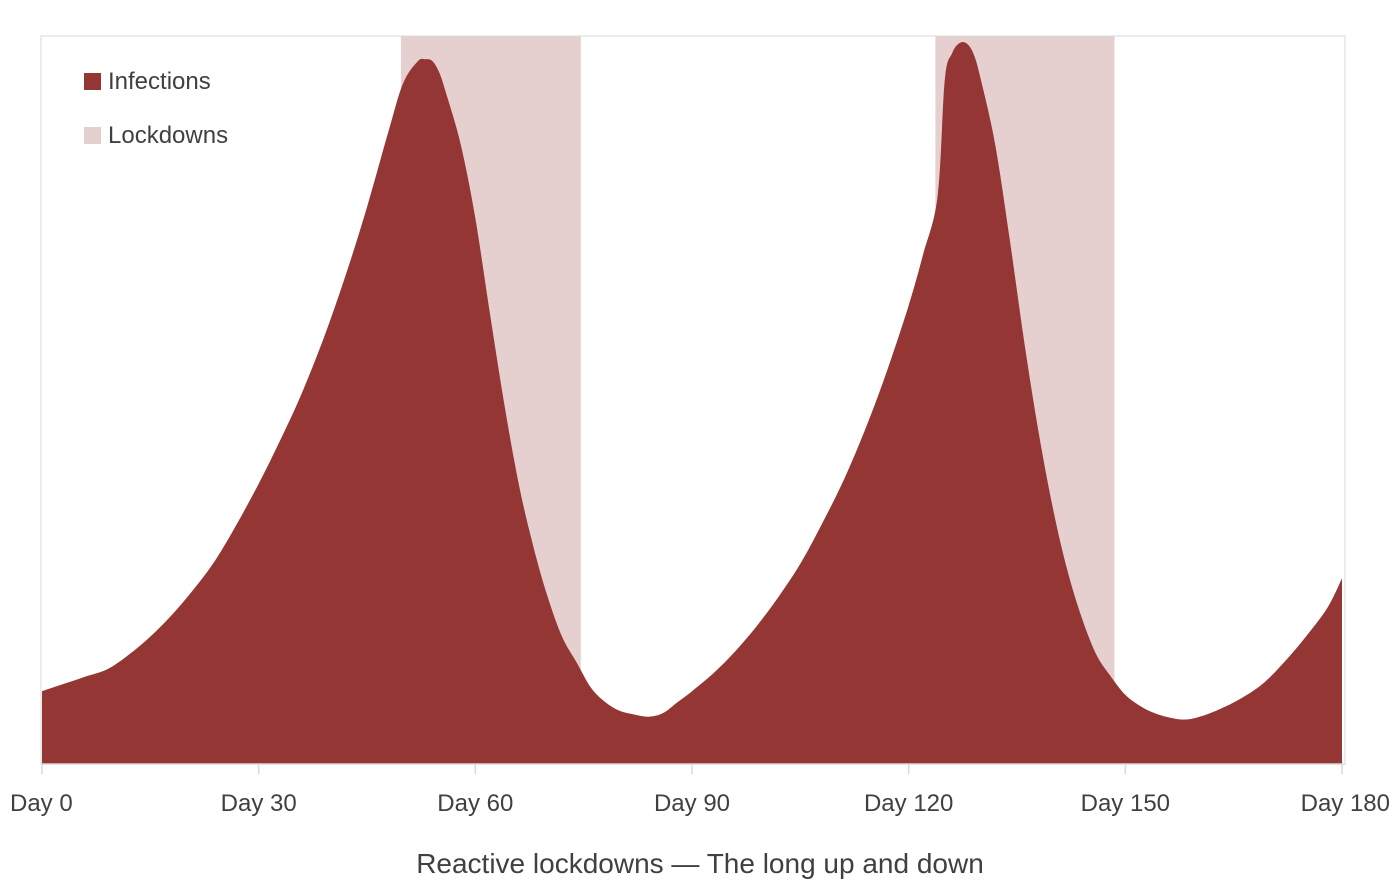 The height and width of the screenshot is (892, 1400). Describe the element at coordinates (92, 135) in the screenshot. I see `legend-swatch-lockdowns` at that location.